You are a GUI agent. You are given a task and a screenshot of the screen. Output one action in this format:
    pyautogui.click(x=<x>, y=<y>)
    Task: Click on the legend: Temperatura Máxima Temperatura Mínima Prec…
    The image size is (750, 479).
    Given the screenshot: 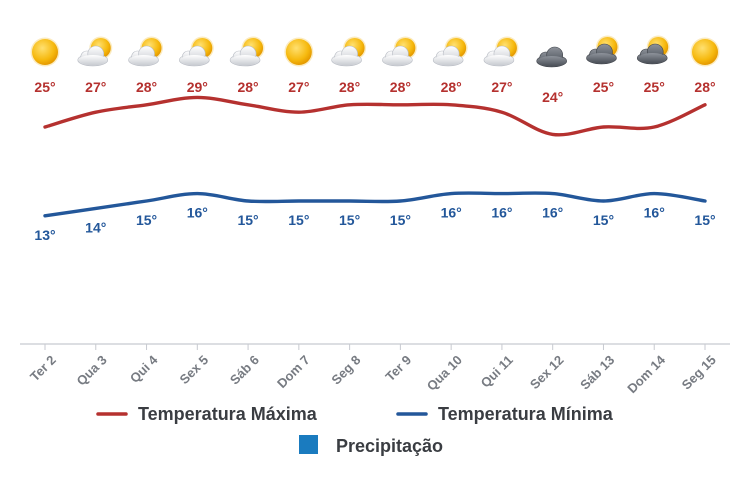 What is the action you would take?
    pyautogui.click(x=355, y=430)
    